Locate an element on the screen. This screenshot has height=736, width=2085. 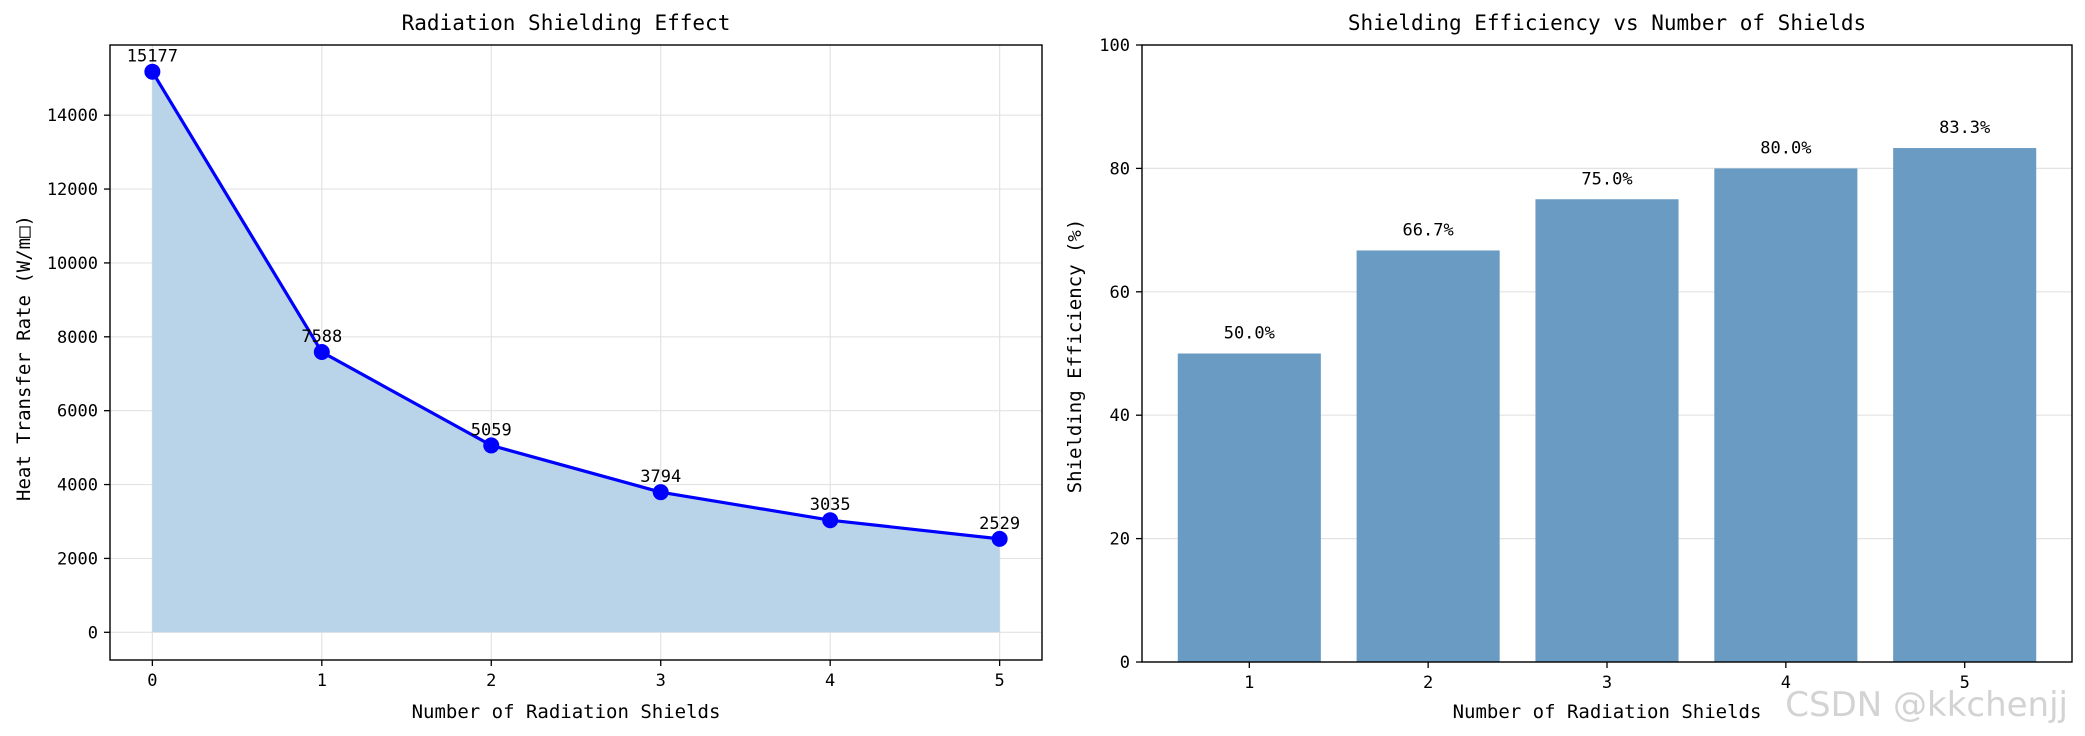
line-chart-x-tick-label: 3 is located at coordinates (661, 681).